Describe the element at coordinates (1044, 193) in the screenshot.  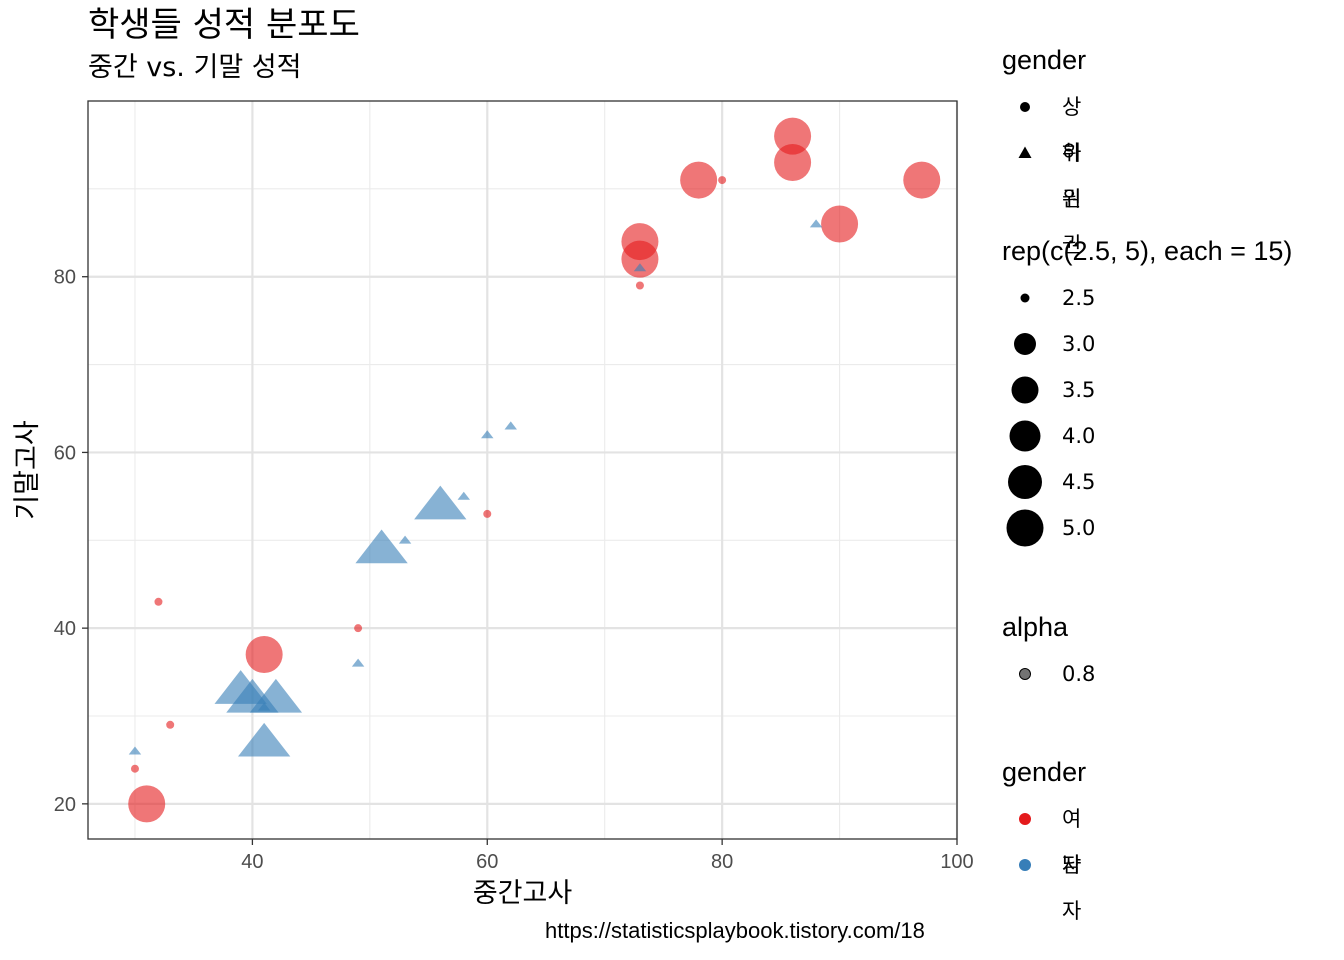
I see `legend-shape-item: 하위권` at that location.